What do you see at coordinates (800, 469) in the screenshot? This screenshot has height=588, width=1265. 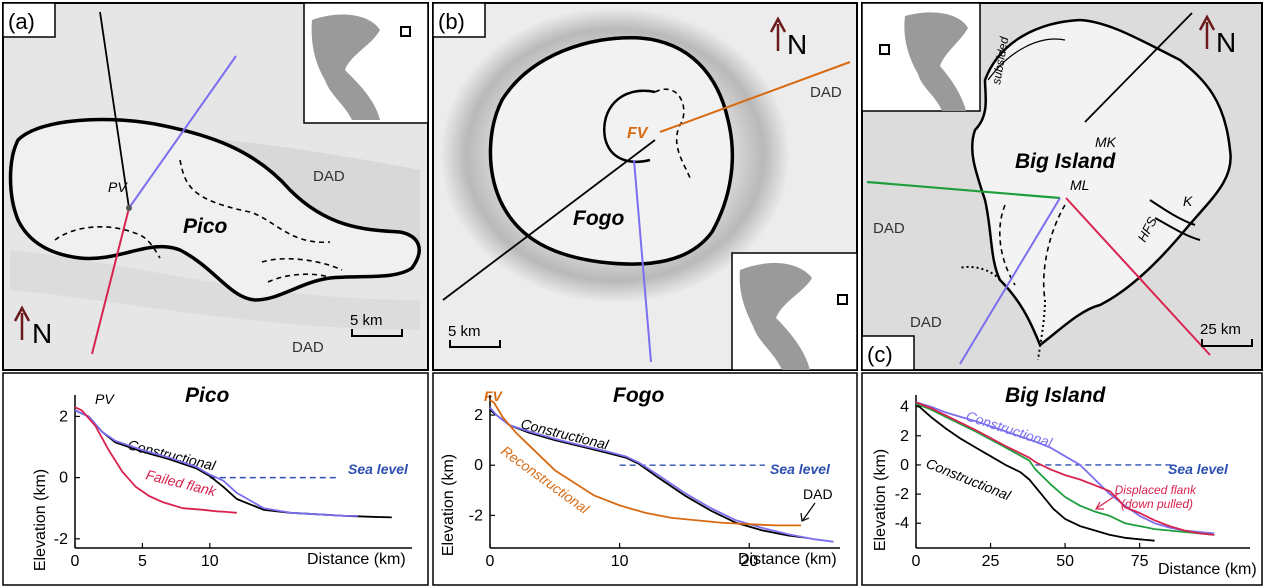 I see `chart-sea-label-fogo: Sea level` at bounding box center [800, 469].